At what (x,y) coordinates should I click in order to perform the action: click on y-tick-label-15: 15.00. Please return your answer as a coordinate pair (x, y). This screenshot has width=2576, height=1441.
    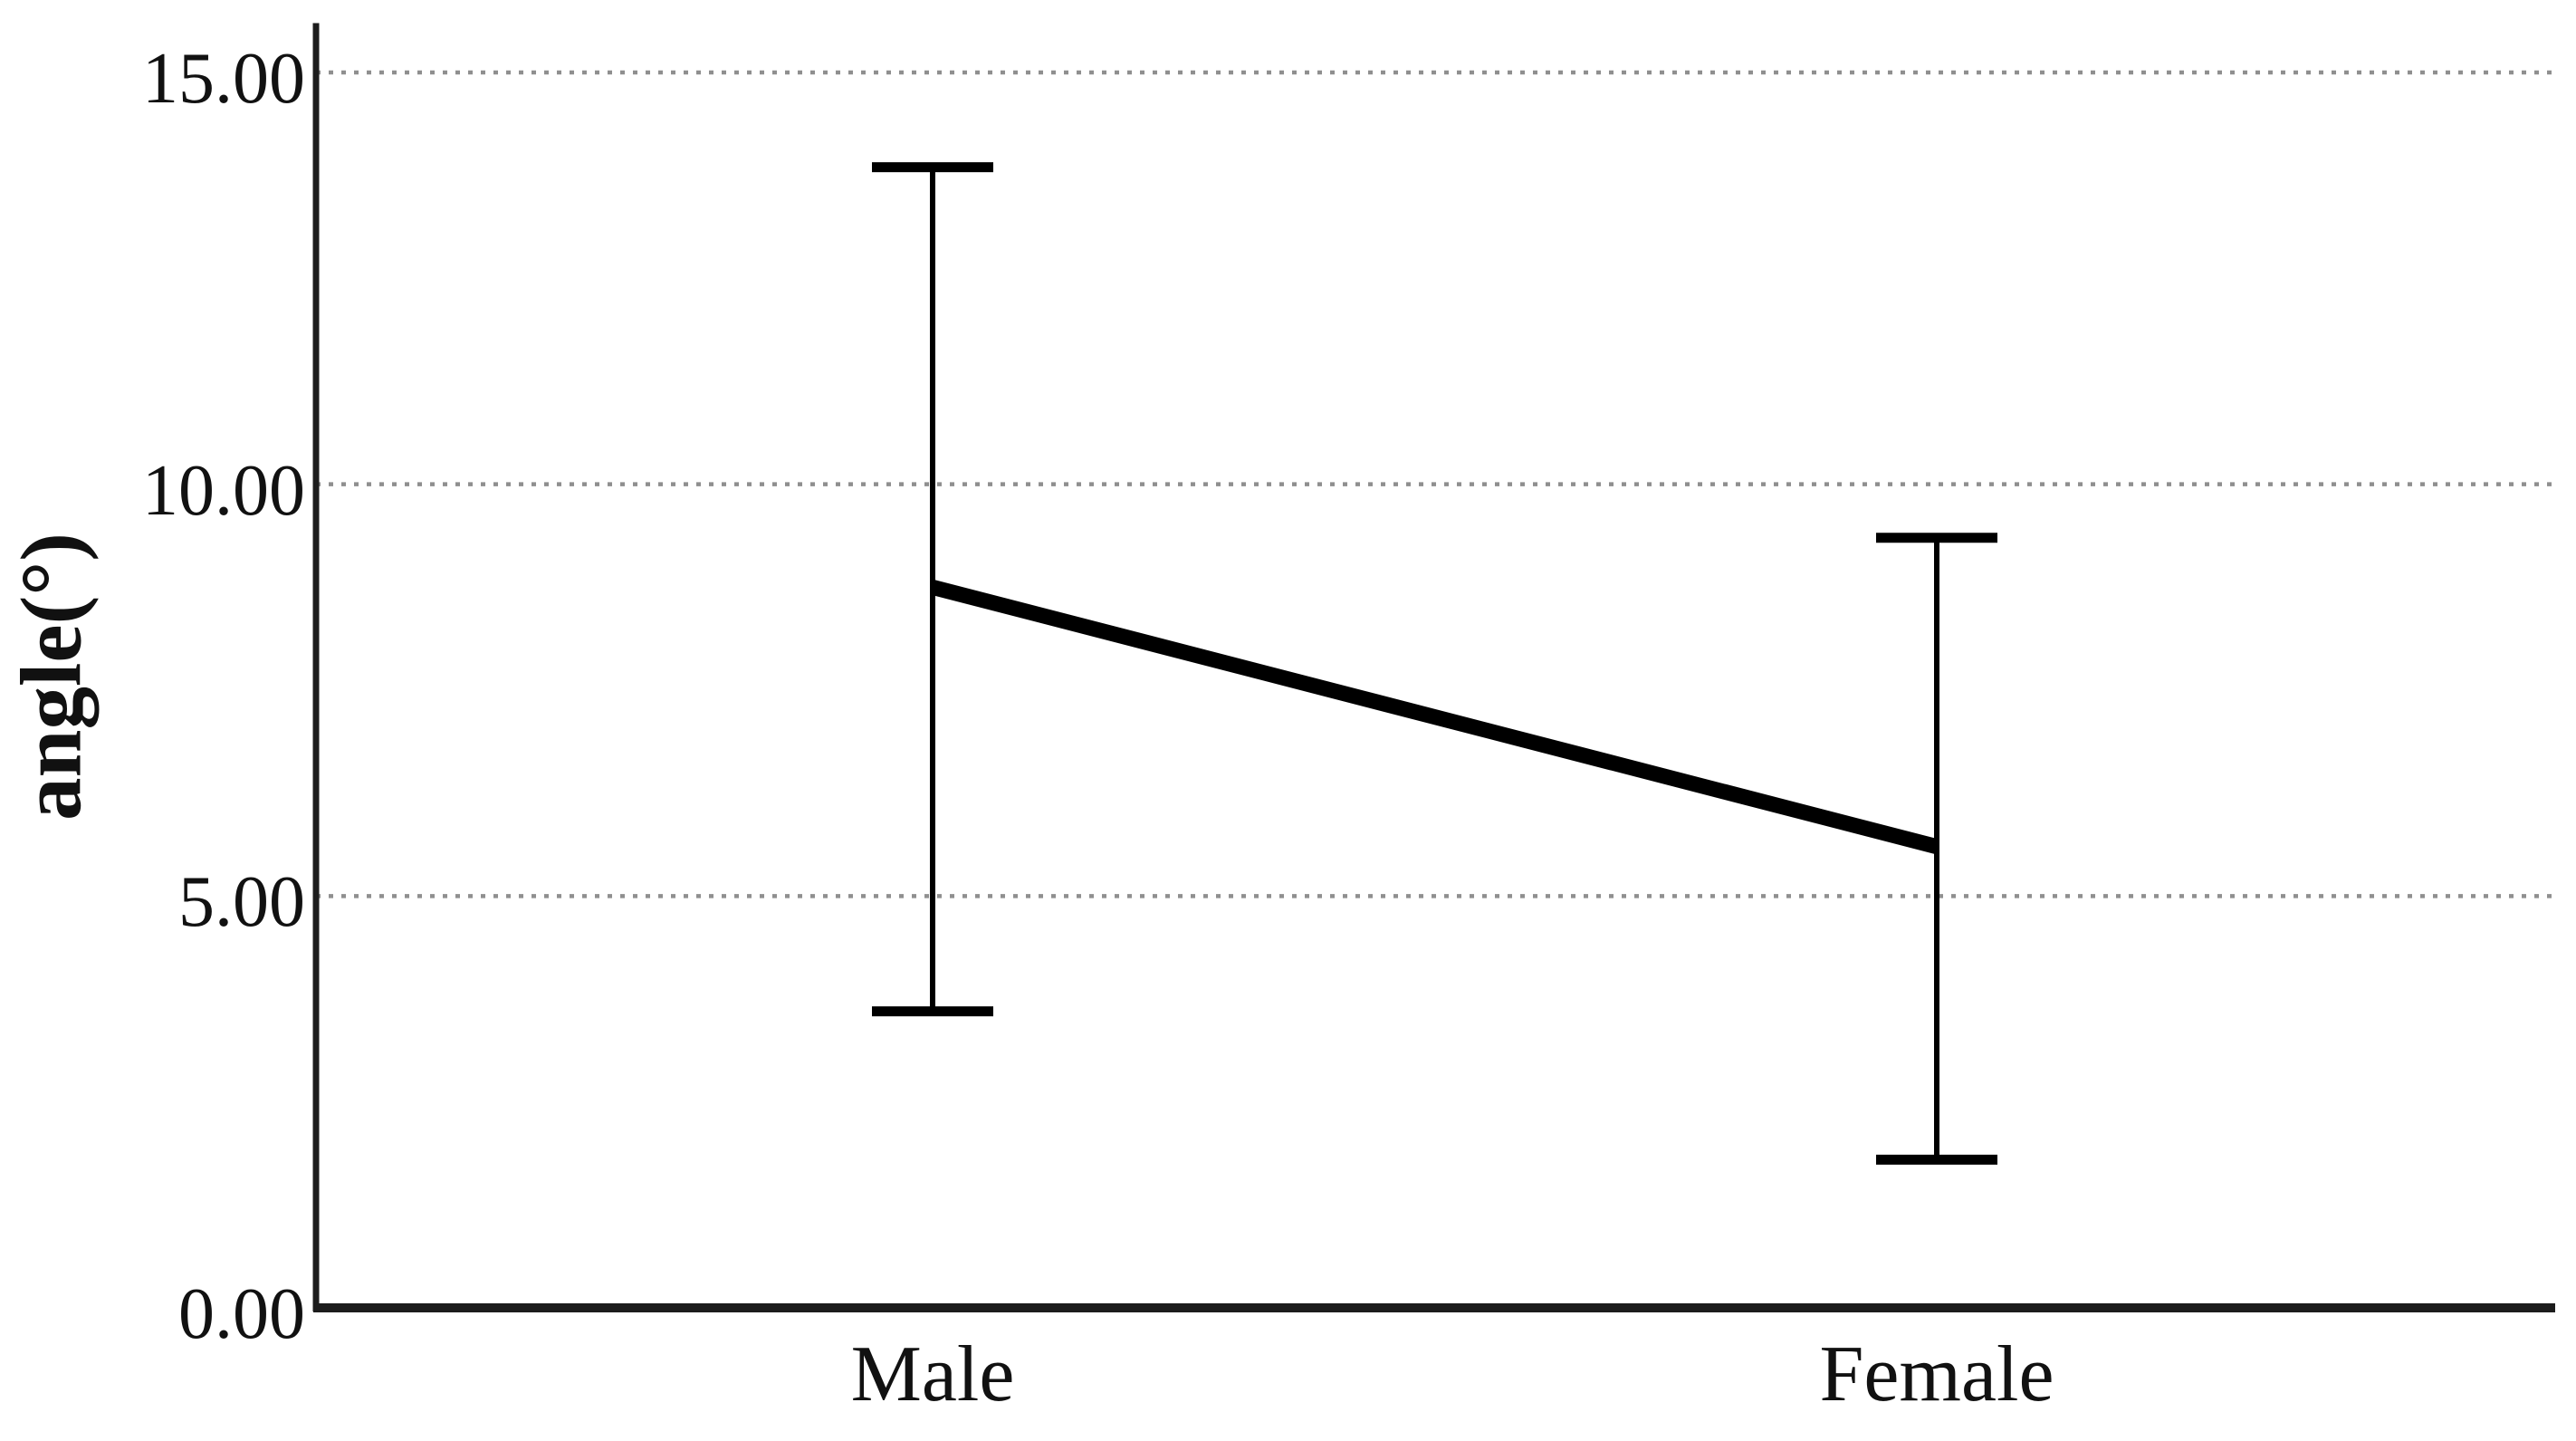
    Looking at the image, I should click on (223, 79).